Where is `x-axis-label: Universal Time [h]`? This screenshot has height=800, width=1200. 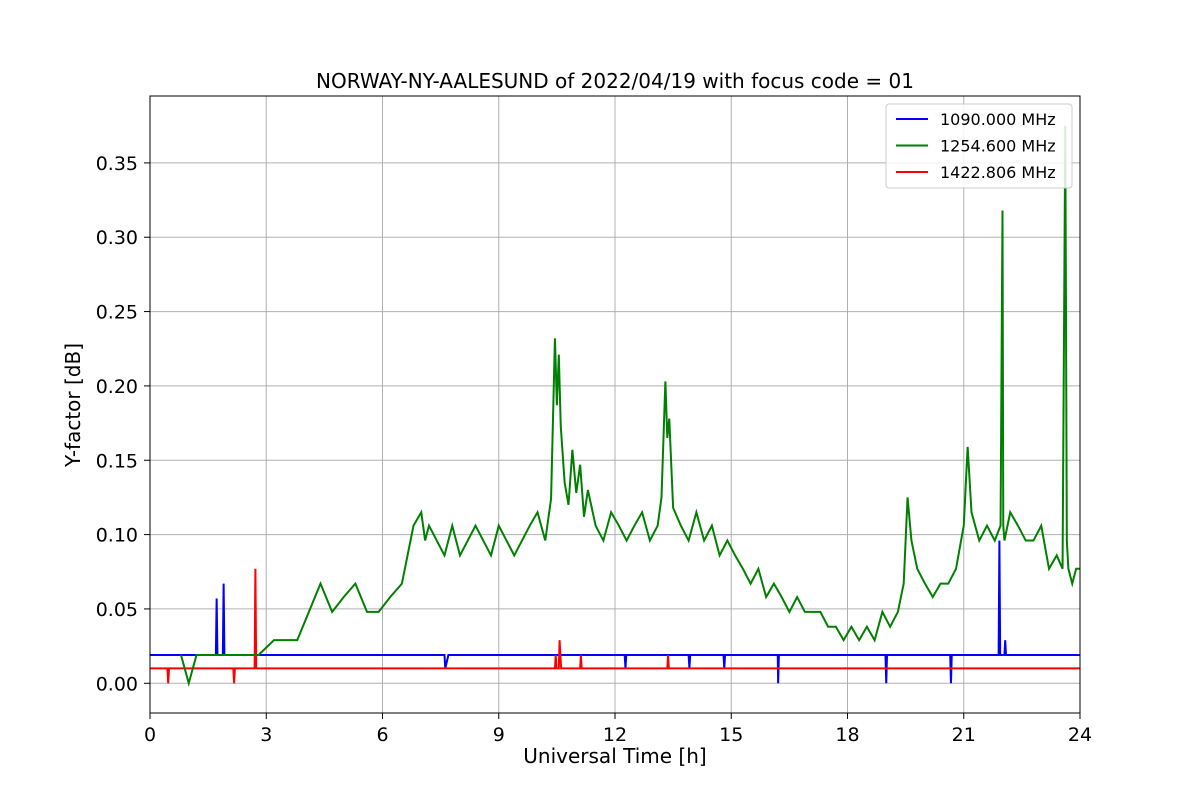
x-axis-label: Universal Time [h] is located at coordinates (614, 756).